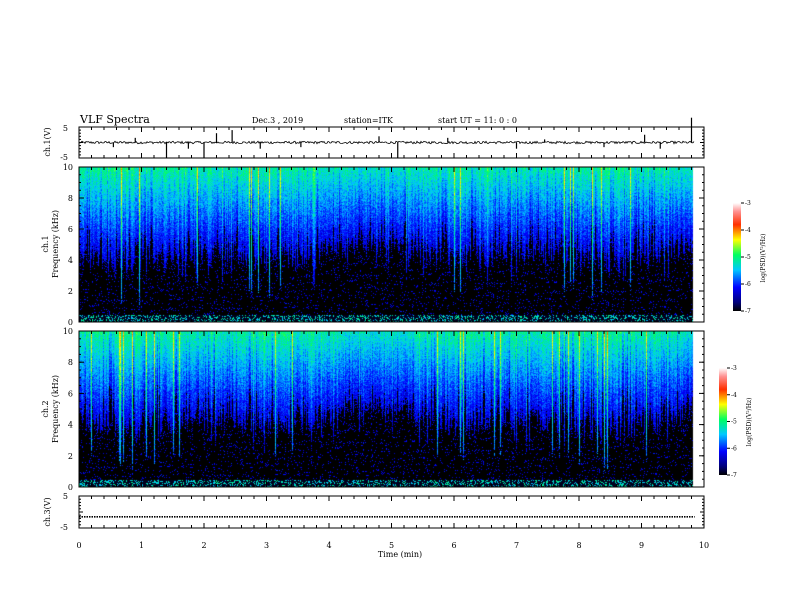 The image size is (792, 612). Describe the element at coordinates (47, 141) in the screenshot. I see `ch1-waveform-ylabel: ch.1(V)` at that location.